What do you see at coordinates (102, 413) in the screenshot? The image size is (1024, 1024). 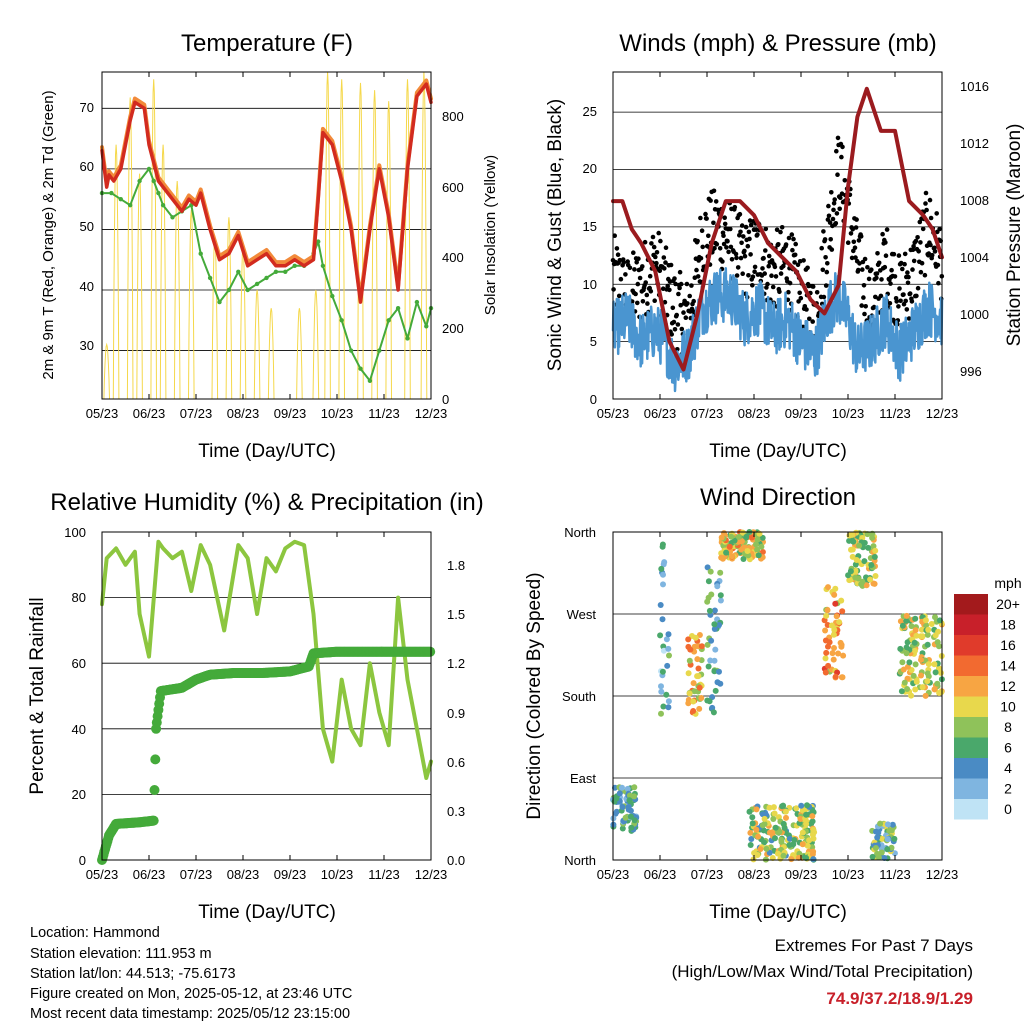 I see `x-tick-label: 05/23` at bounding box center [102, 413].